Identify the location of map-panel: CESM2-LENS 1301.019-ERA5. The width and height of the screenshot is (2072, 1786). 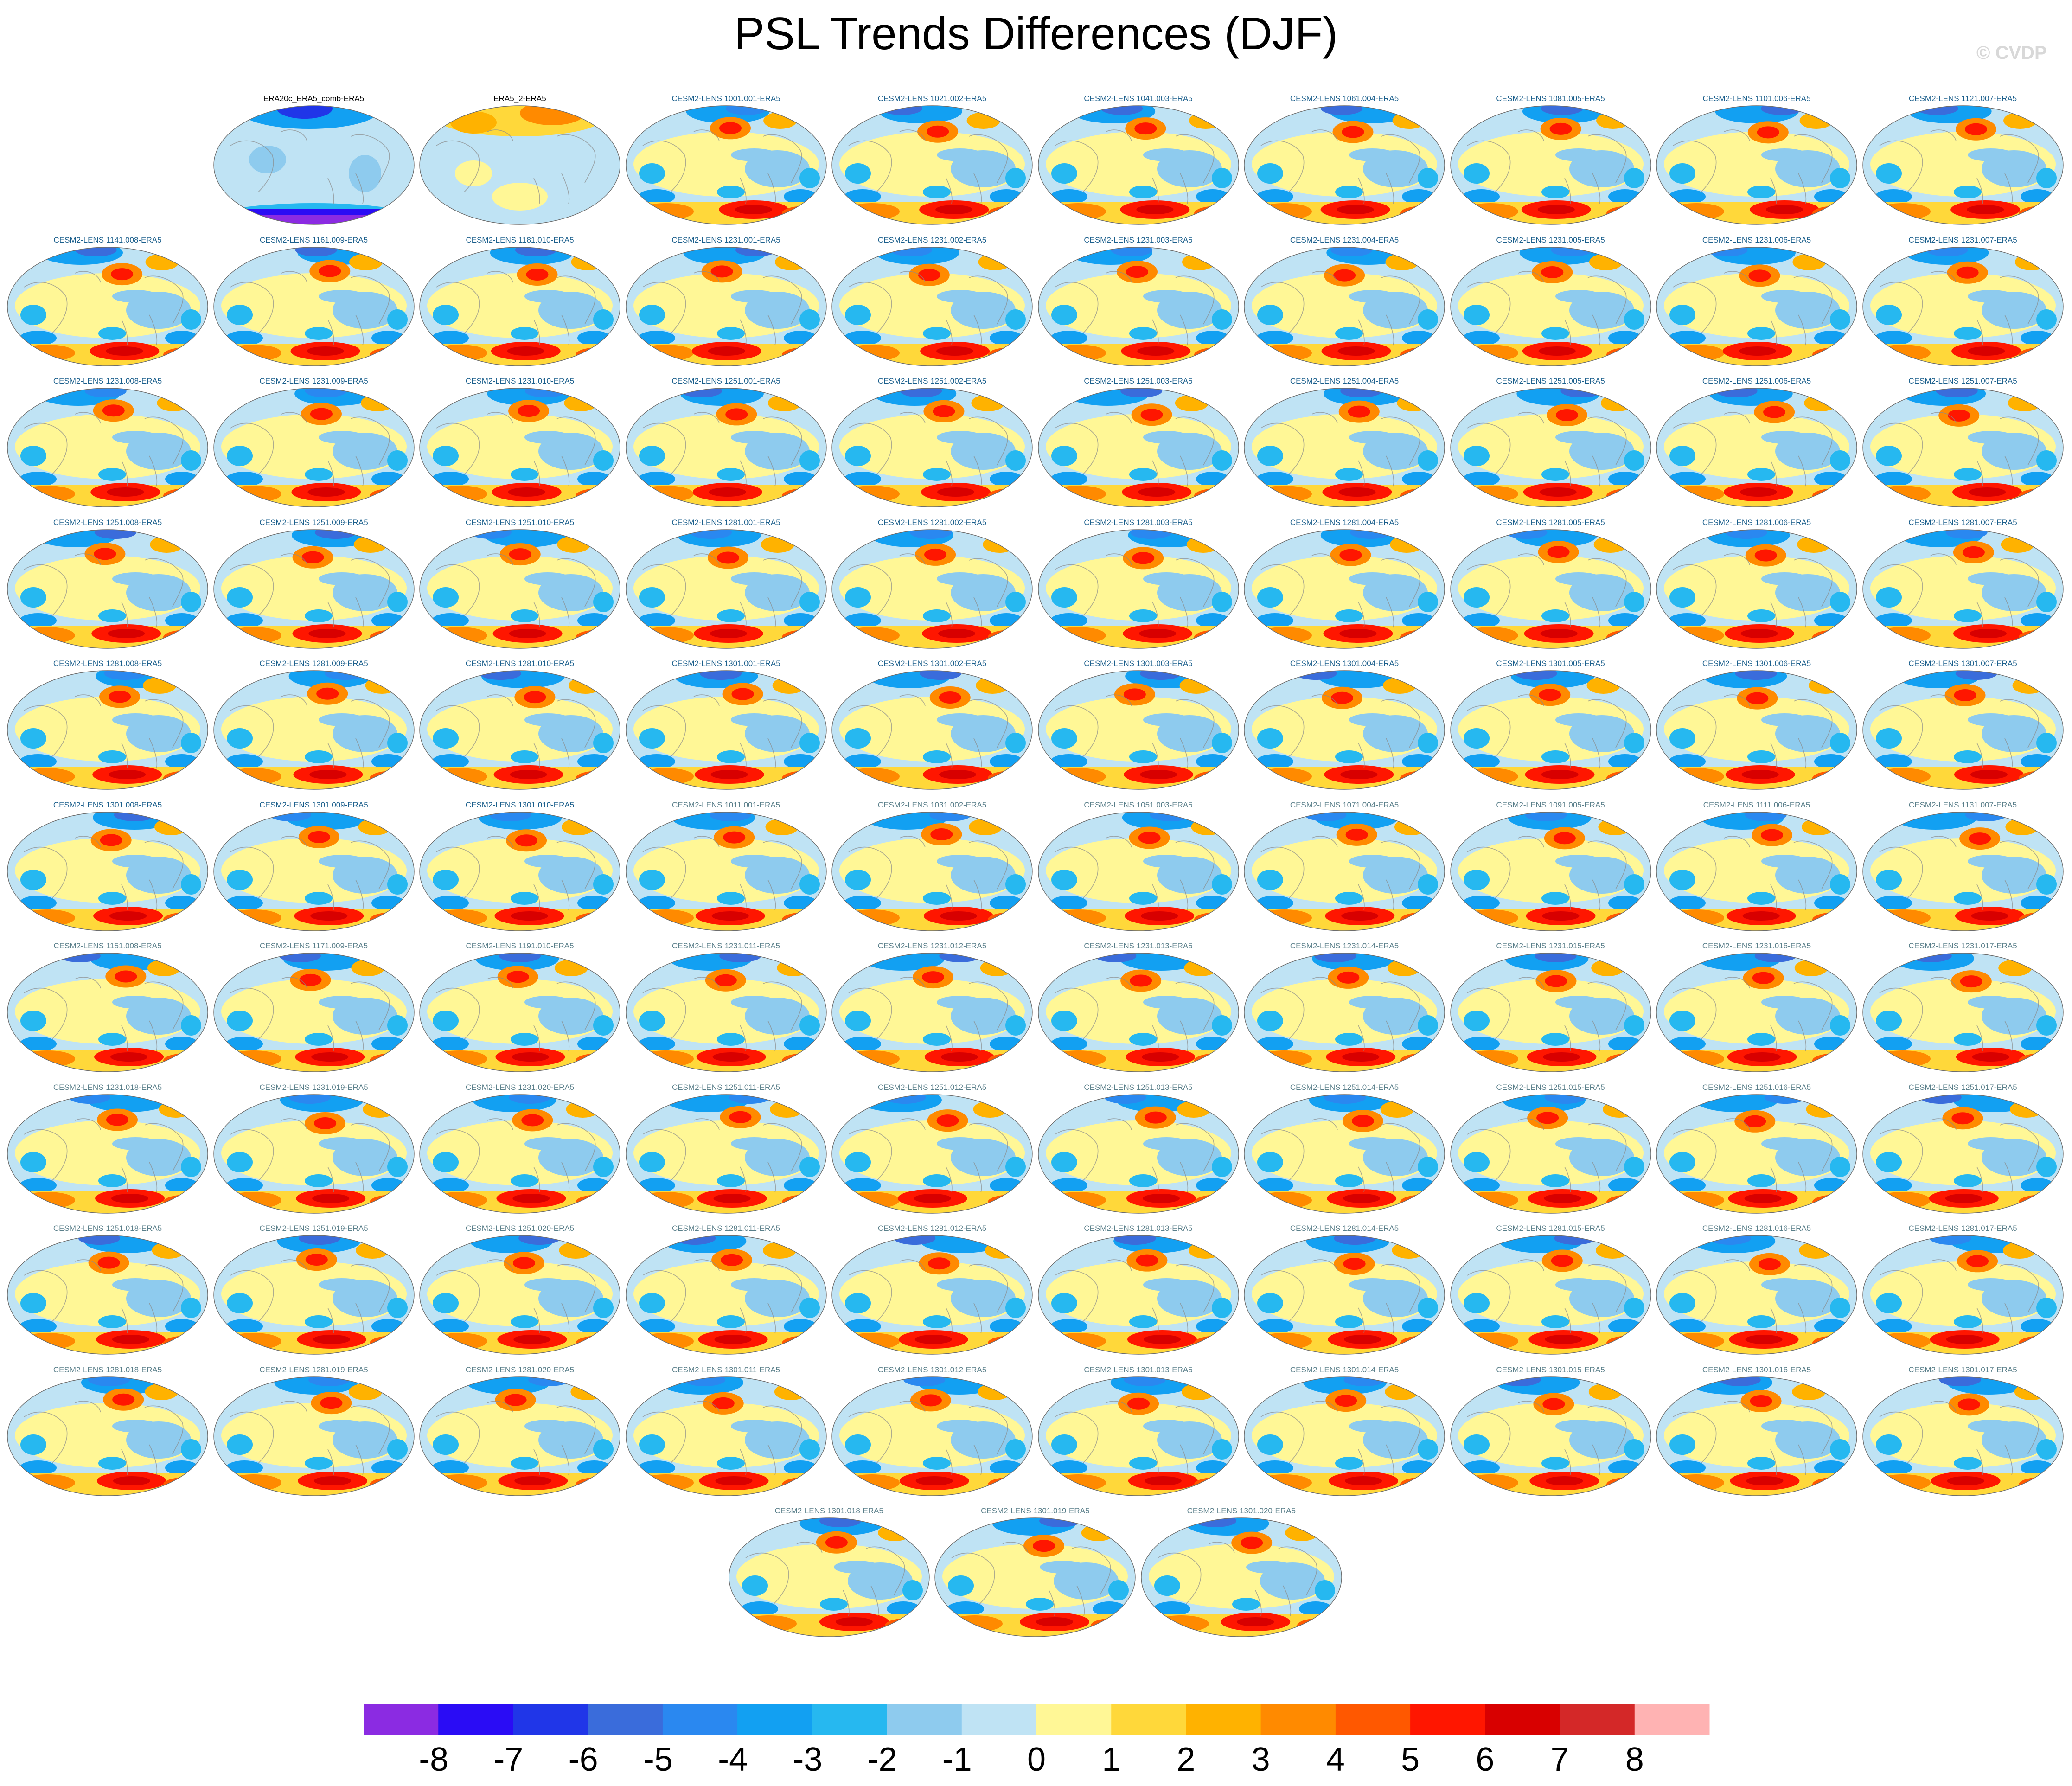
(1035, 1575).